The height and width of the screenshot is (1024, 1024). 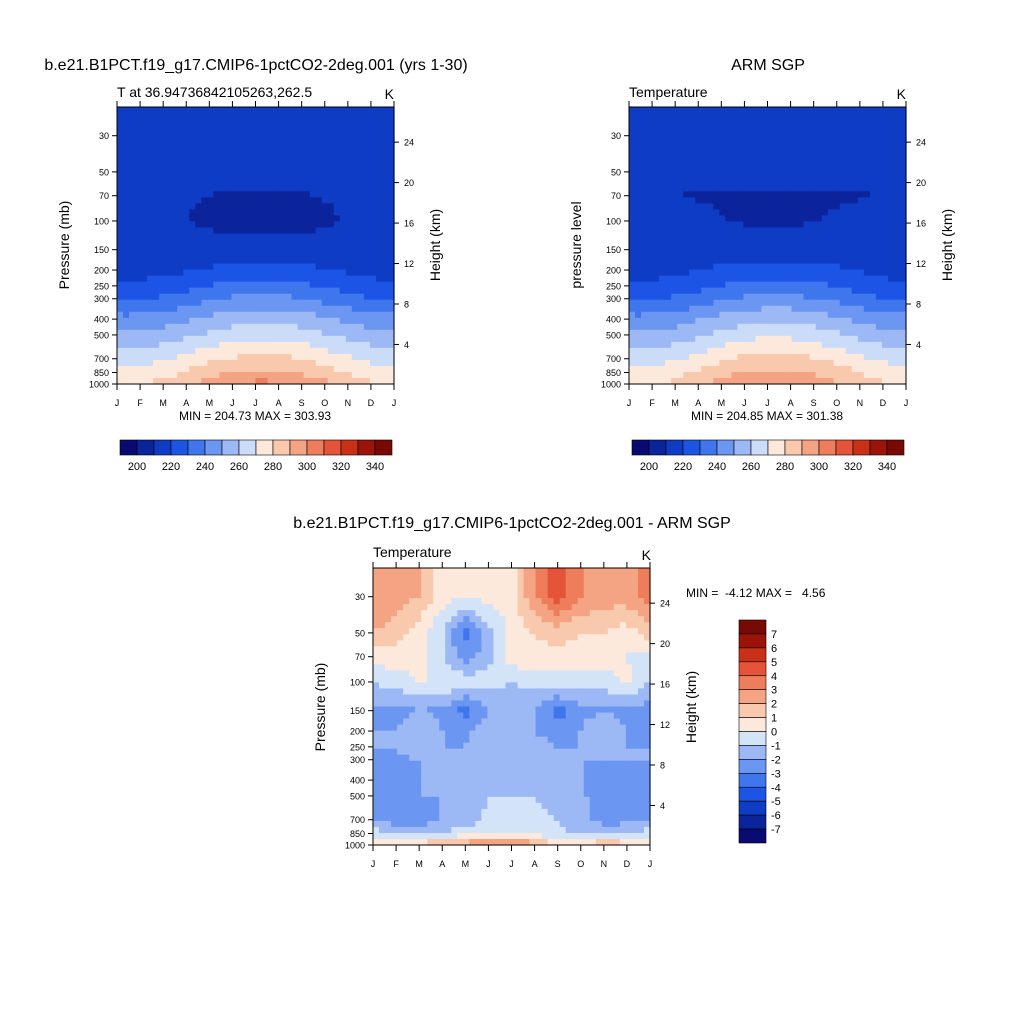 What do you see at coordinates (668, 92) in the screenshot?
I see `panel-left-string: Temperature` at bounding box center [668, 92].